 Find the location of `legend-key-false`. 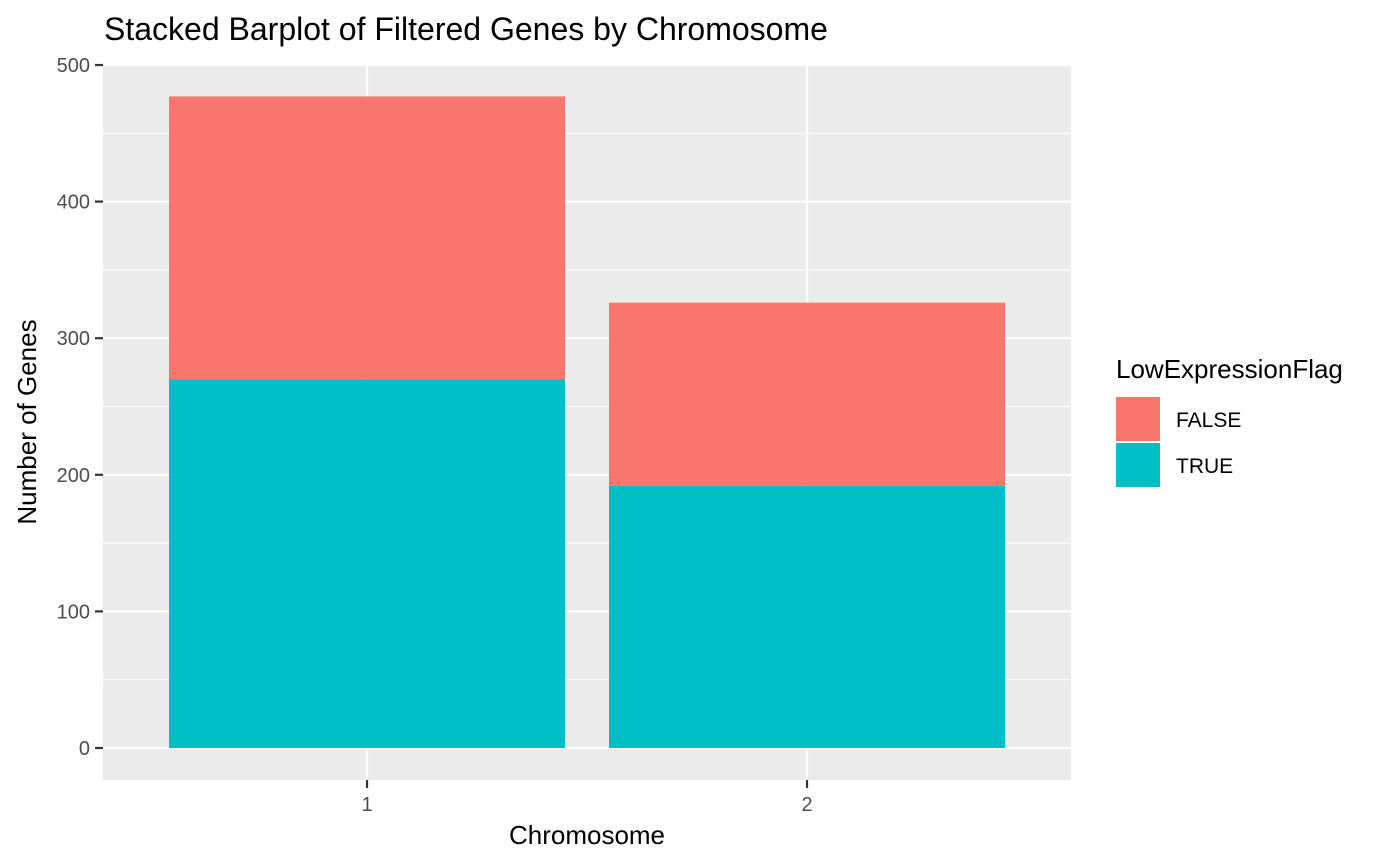

legend-key-false is located at coordinates (1138, 419).